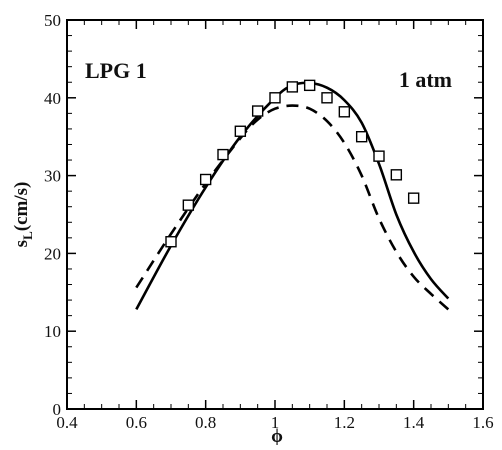 The width and height of the screenshot is (502, 450). What do you see at coordinates (425, 79) in the screenshot?
I see `annotation-label: 1 atm` at bounding box center [425, 79].